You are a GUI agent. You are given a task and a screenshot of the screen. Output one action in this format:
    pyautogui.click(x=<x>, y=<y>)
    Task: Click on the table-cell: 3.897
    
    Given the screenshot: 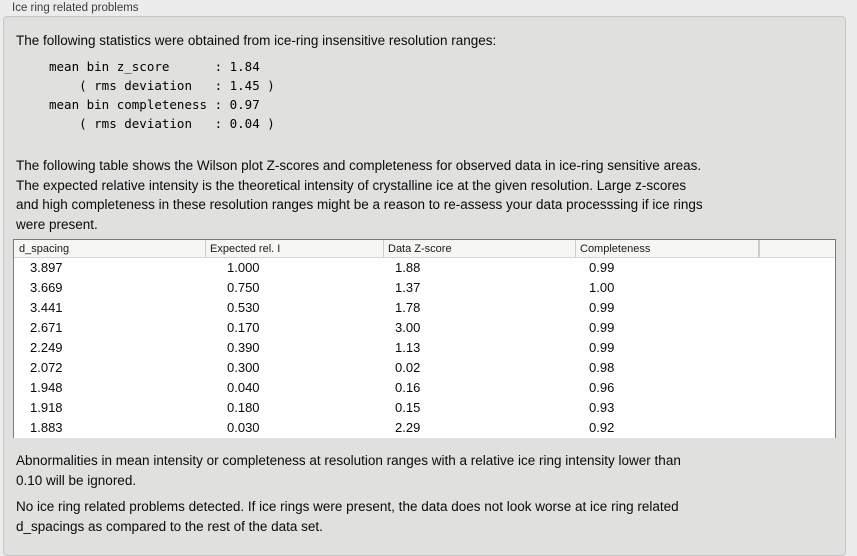 What is the action you would take?
    pyautogui.click(x=46, y=267)
    